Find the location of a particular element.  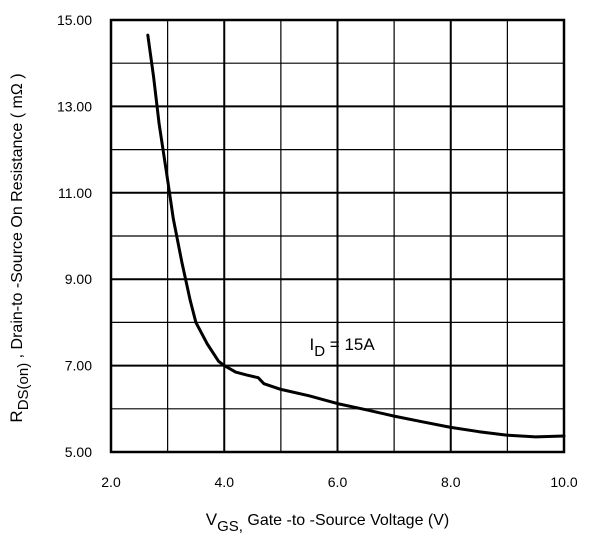

x-tick-label: 10.0 is located at coordinates (563, 482).